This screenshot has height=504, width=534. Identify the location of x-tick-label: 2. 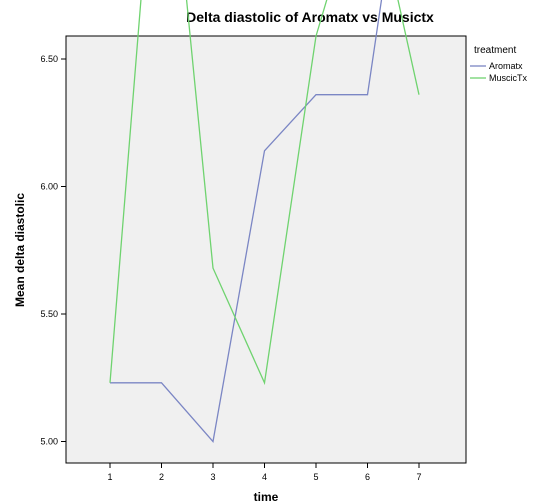
(161, 477).